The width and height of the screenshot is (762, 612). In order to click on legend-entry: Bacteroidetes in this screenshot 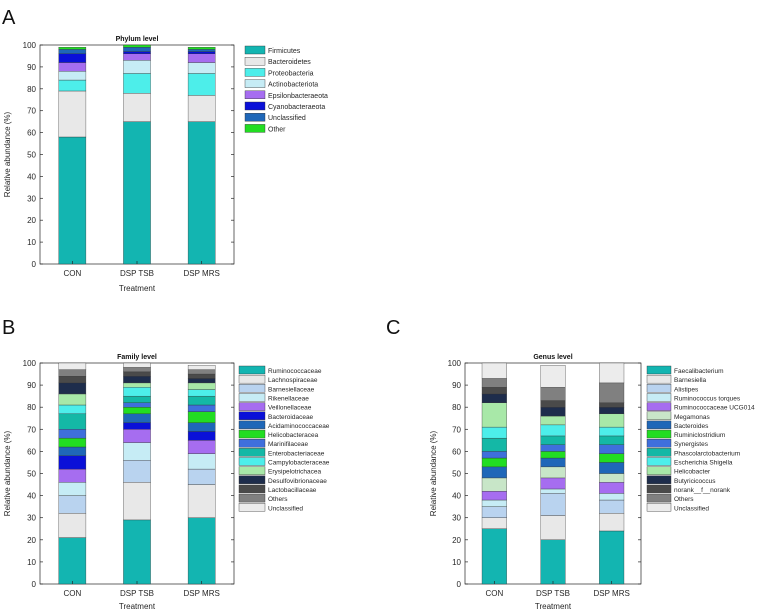, I will do `click(289, 62)`.